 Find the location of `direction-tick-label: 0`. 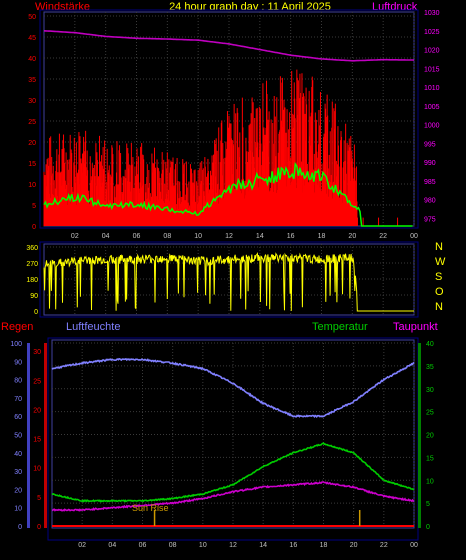

direction-tick-label: 0 is located at coordinates (36, 312).